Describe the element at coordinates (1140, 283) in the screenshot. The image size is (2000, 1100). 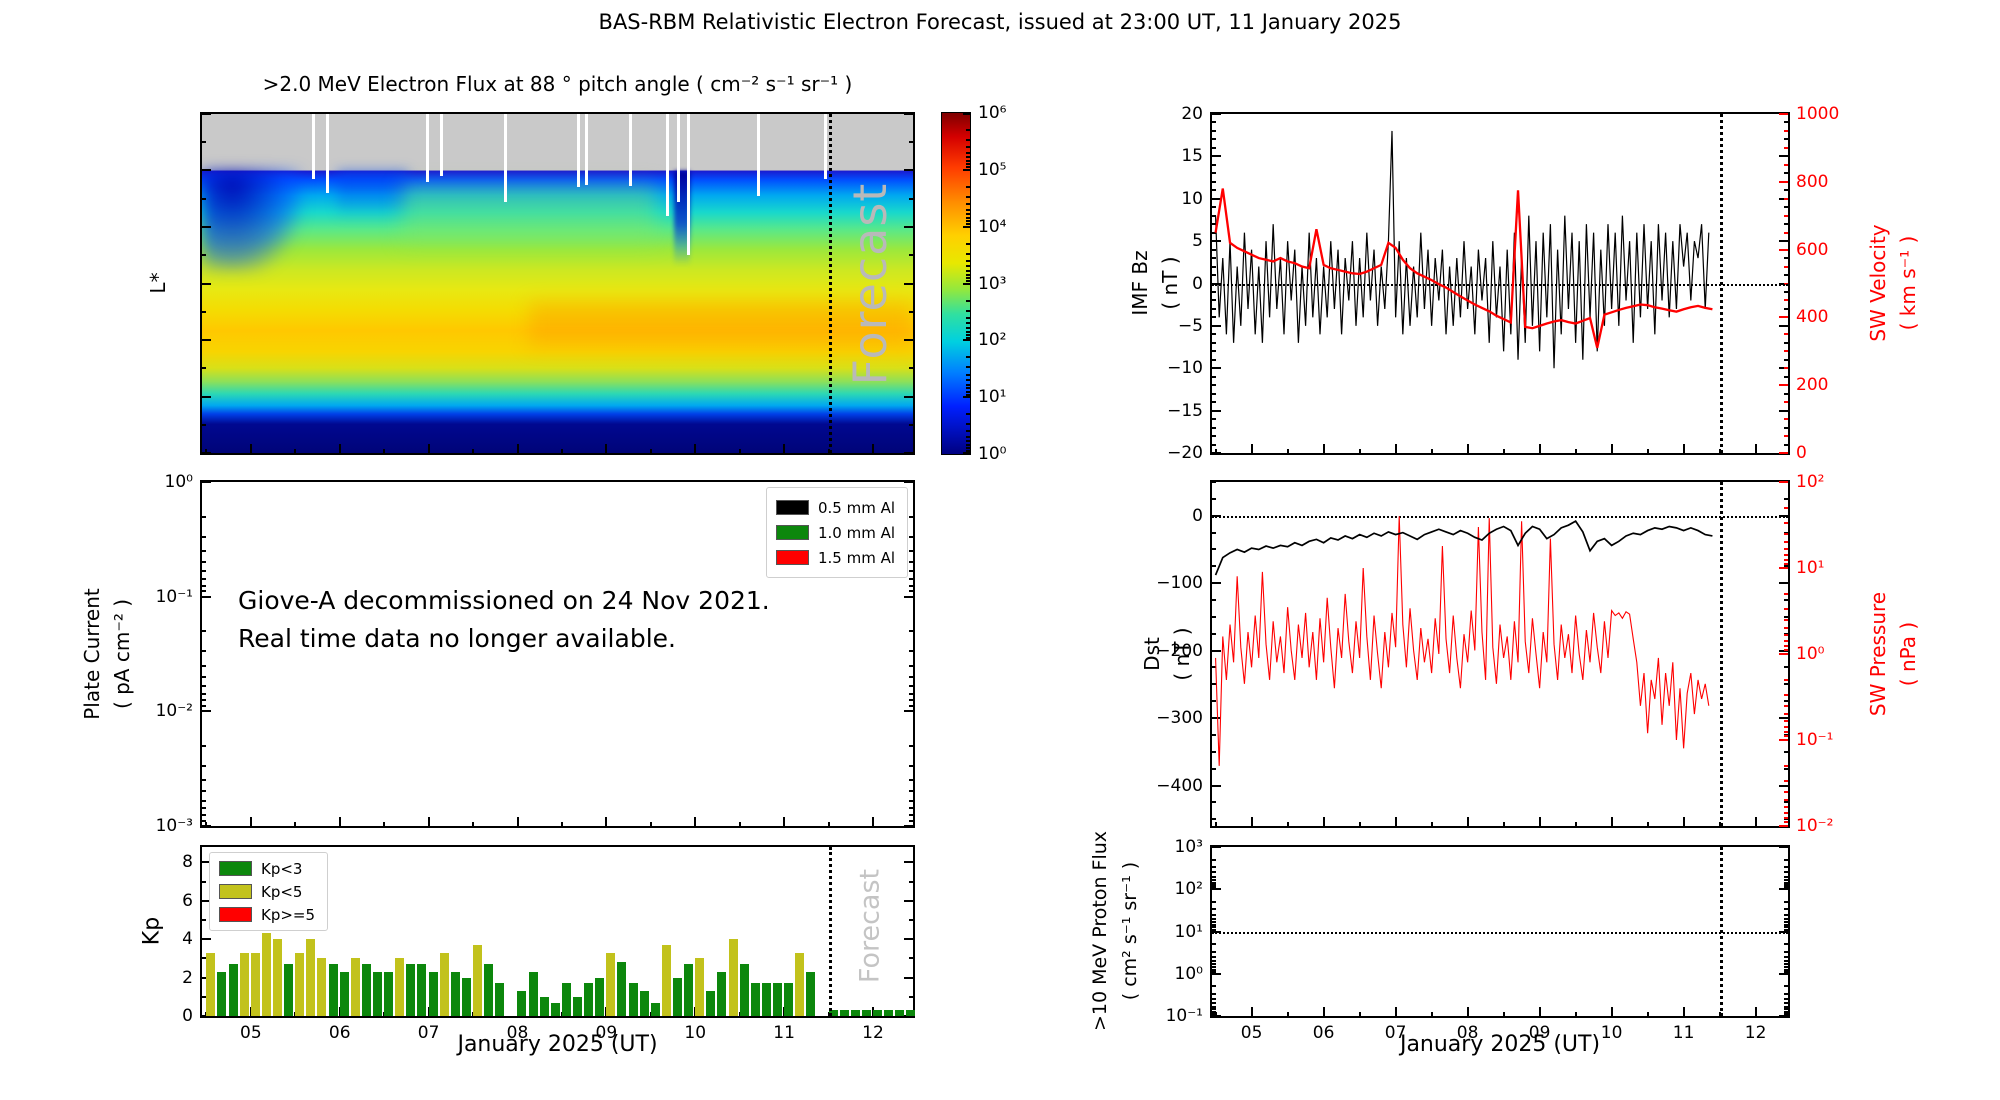
I see `imf-ylabel-line1: IMF Bz` at that location.